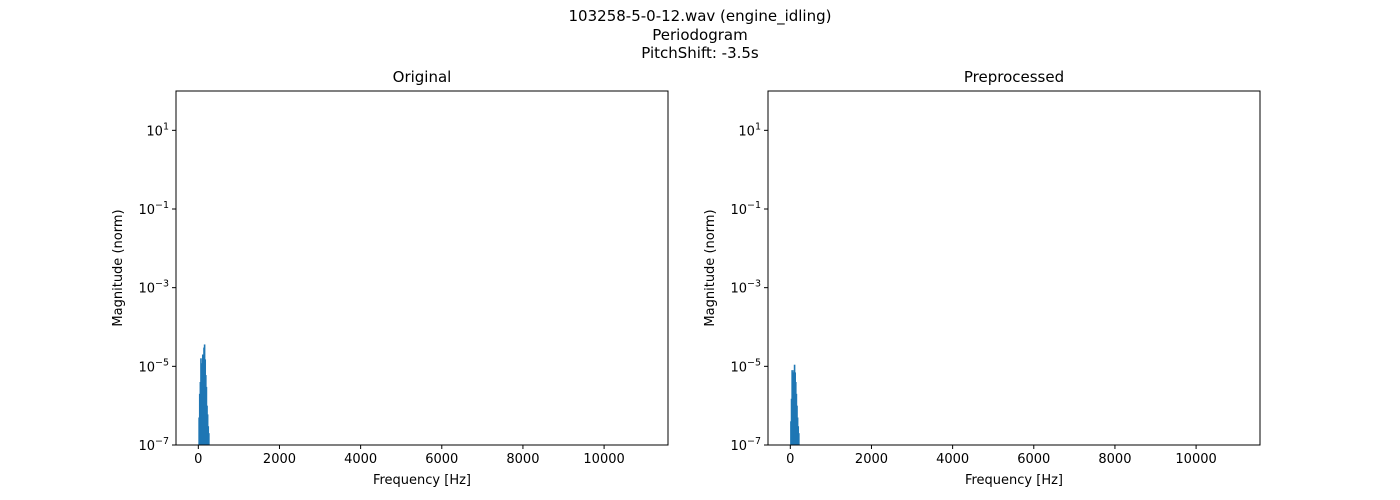  Describe the element at coordinates (1014, 77) in the screenshot. I see `panel-title: Preprocessed` at that location.